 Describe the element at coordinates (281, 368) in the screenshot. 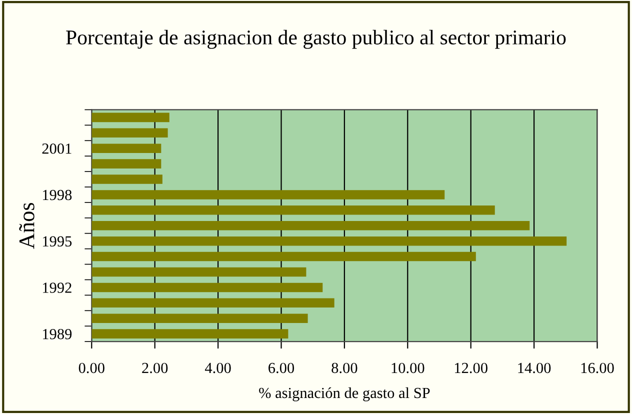

I see `x-tick-label: 6.00` at that location.